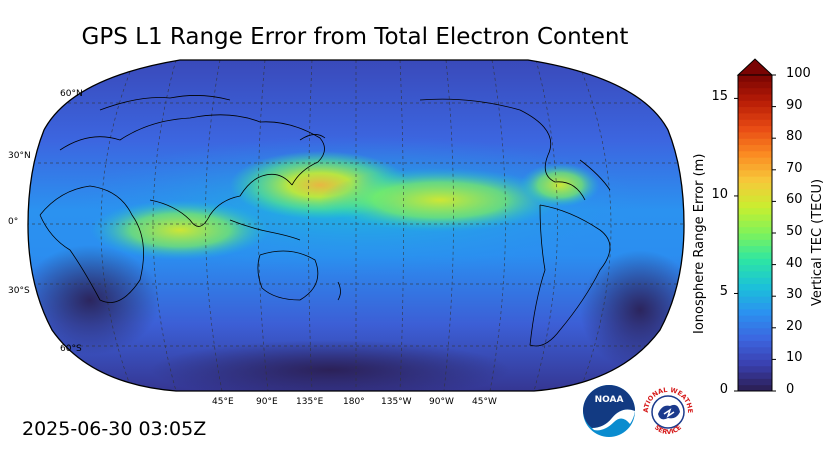 This screenshot has width=832, height=468. Describe the element at coordinates (13, 222) in the screenshot. I see `lat-label: 0°` at that location.